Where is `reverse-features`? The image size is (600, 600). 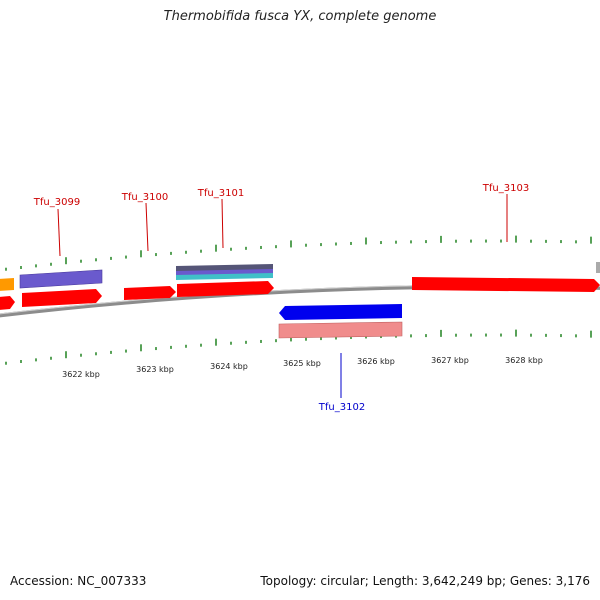
reverse-features is located at coordinates (340, 321).